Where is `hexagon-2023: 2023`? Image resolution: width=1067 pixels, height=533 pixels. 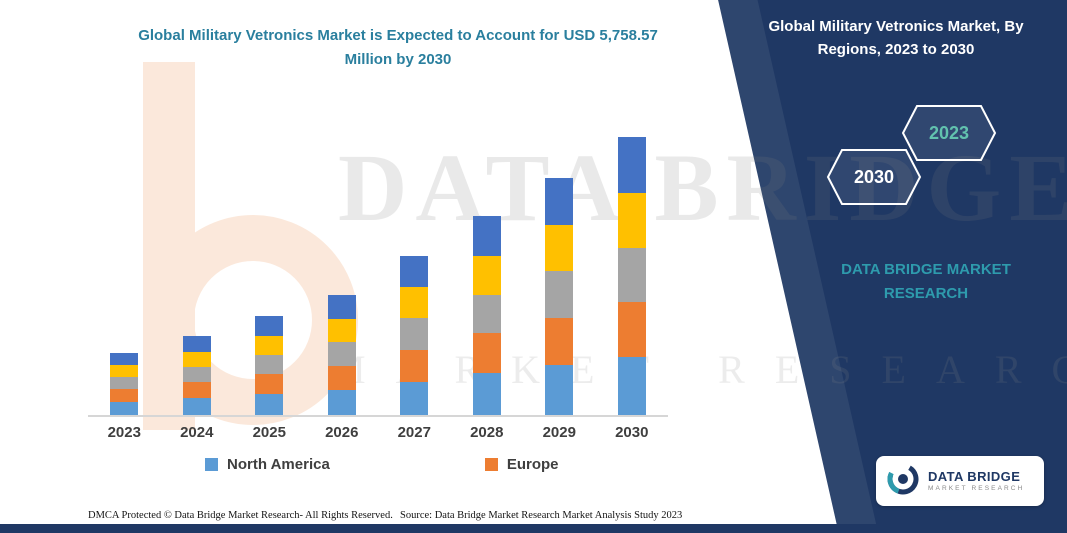
hexagon-2023: 2023 is located at coordinates (949, 133).